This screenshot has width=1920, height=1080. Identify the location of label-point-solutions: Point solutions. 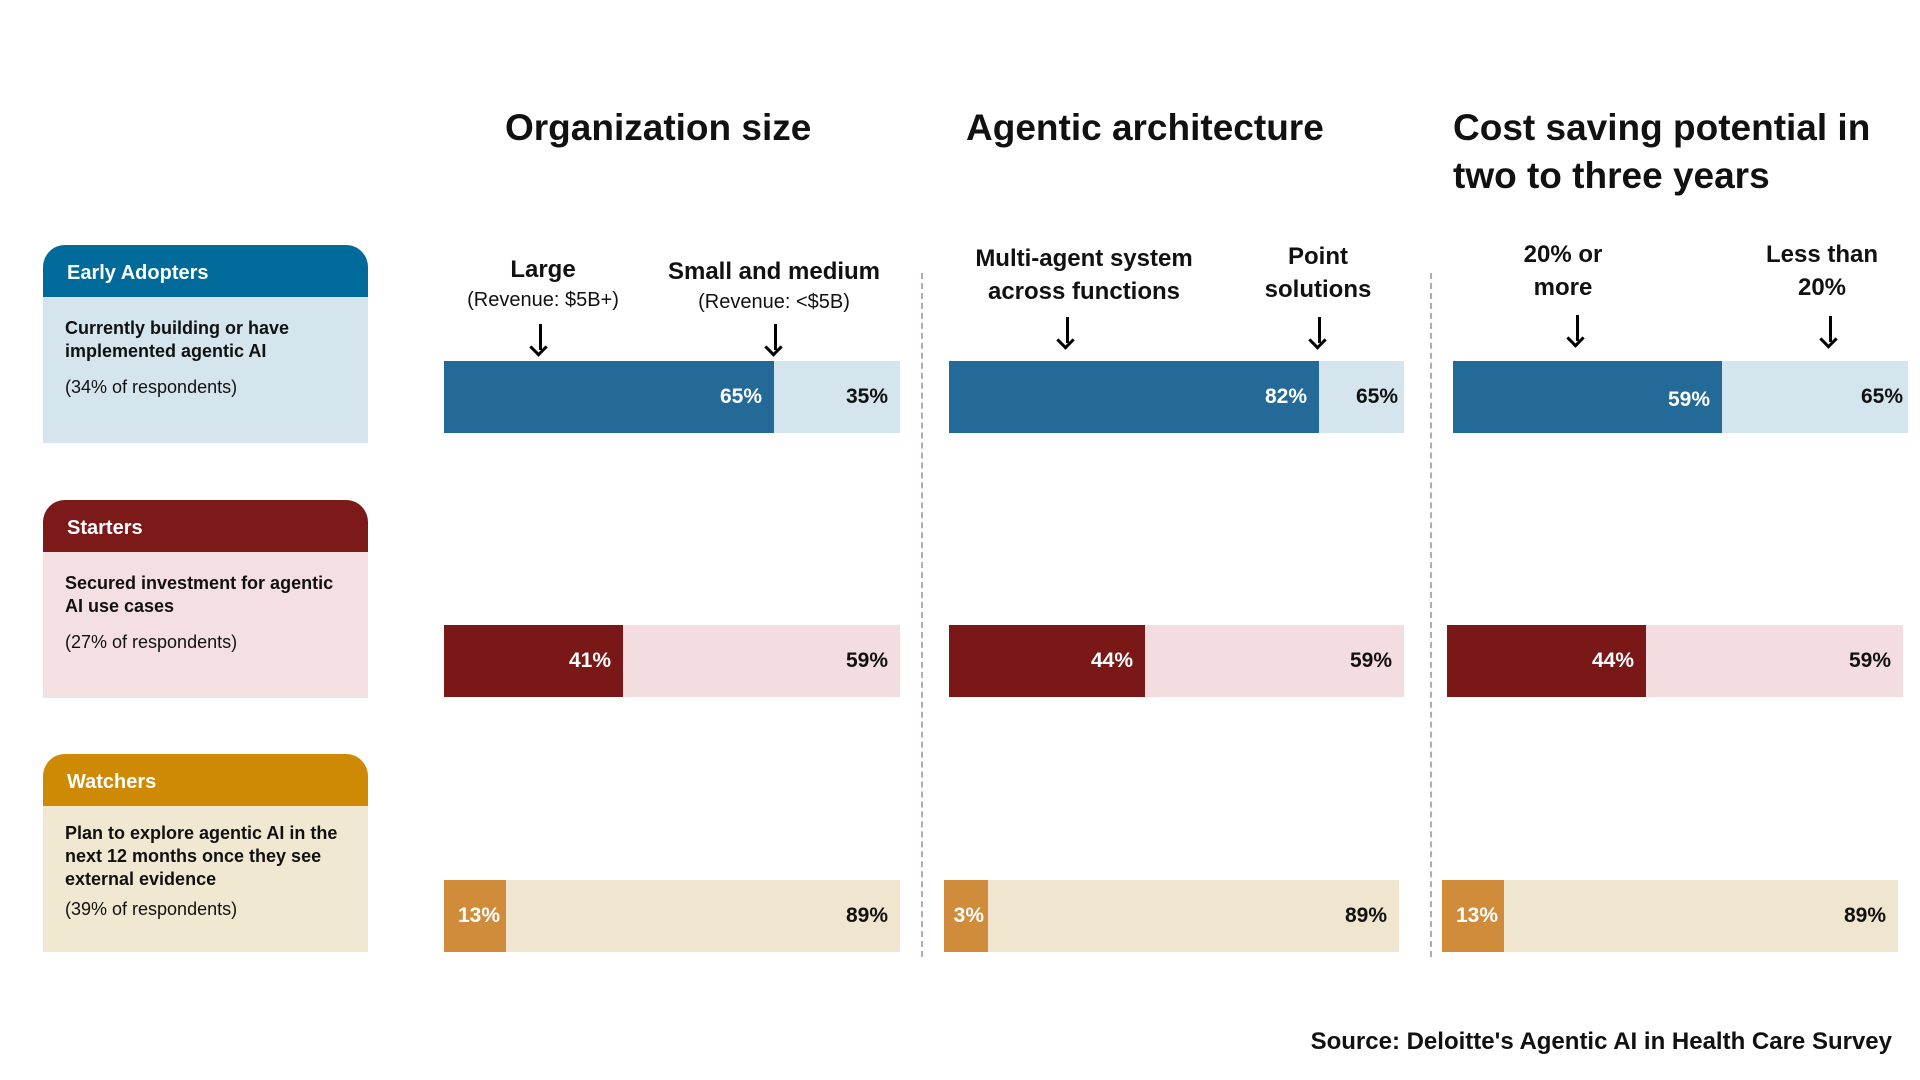
(1318, 273).